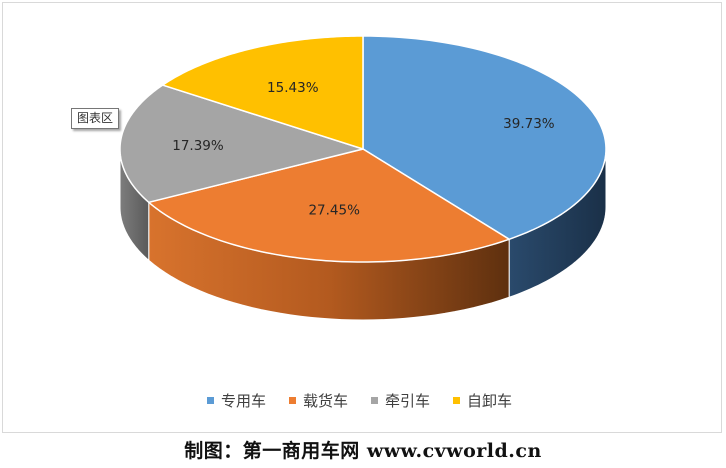 The width and height of the screenshot is (726, 468). What do you see at coordinates (363, 451) in the screenshot?
I see `footer-credit: 制图：第一商用车网 www.cvworld.cn` at bounding box center [363, 451].